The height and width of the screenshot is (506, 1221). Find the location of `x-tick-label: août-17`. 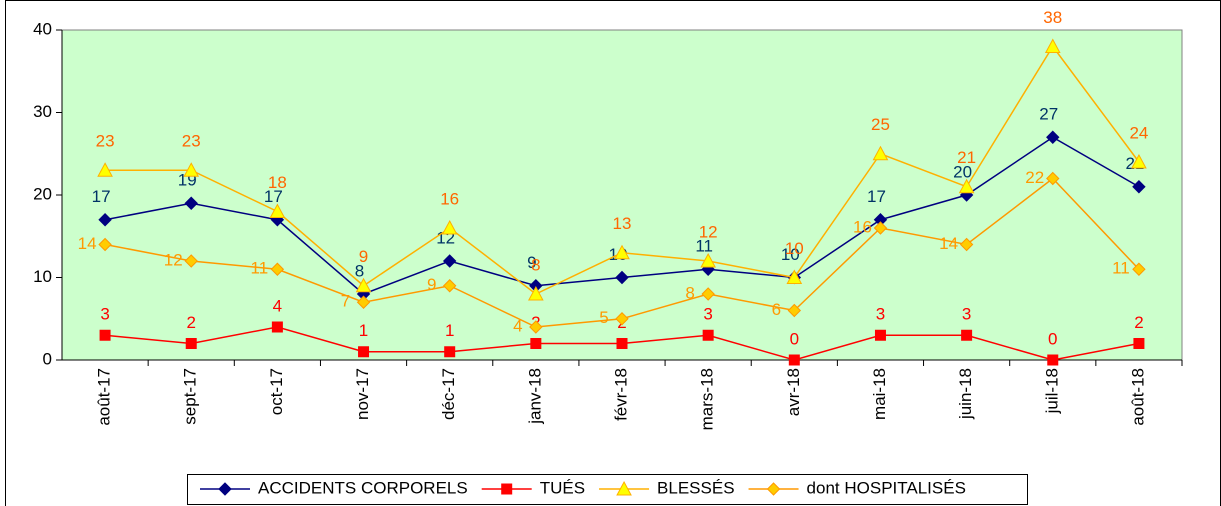

x-tick-label: août-17 is located at coordinates (104, 397).